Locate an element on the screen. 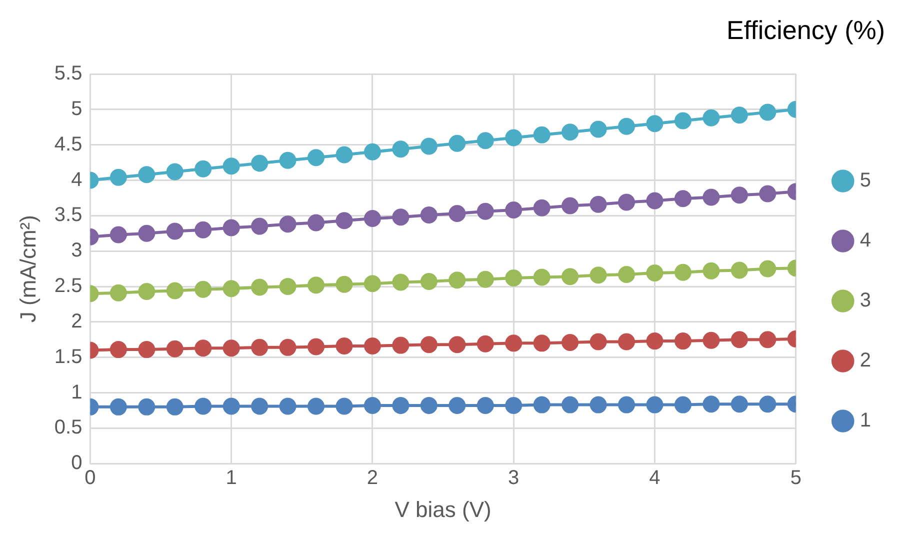 The width and height of the screenshot is (899, 540). y-axis-title: J (mA/cm²) is located at coordinates (27, 269).